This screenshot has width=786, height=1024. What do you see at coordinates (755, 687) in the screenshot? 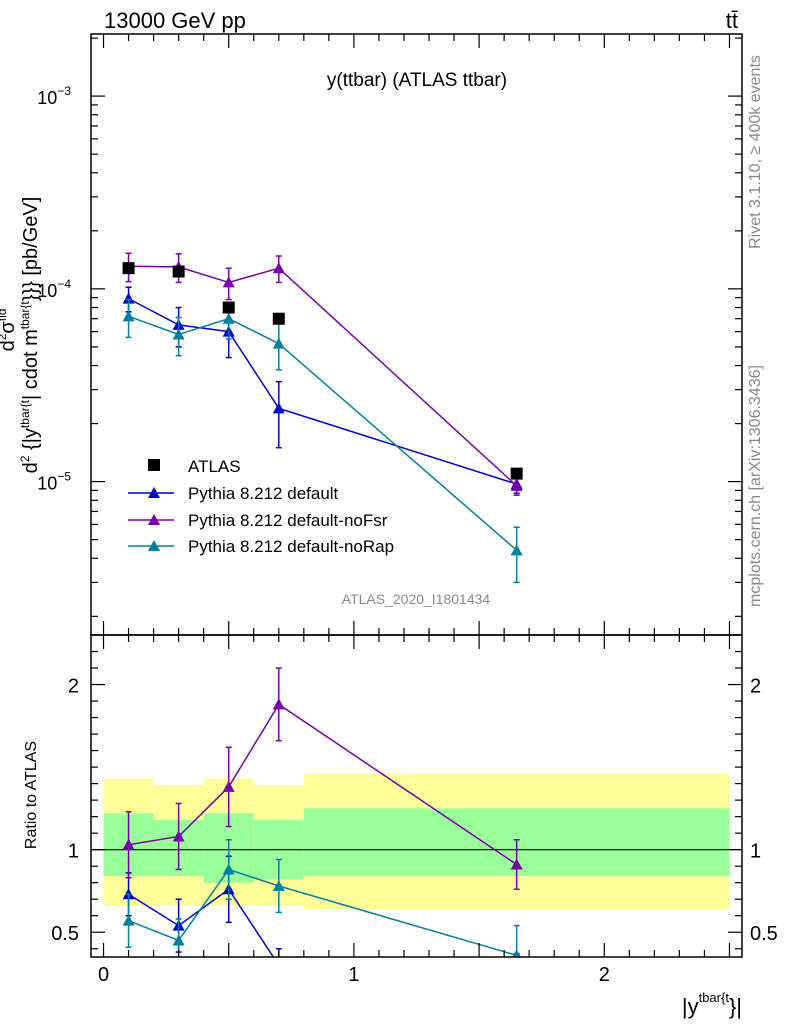
I see `ratio-y-tick-label-right: 2` at bounding box center [755, 687].